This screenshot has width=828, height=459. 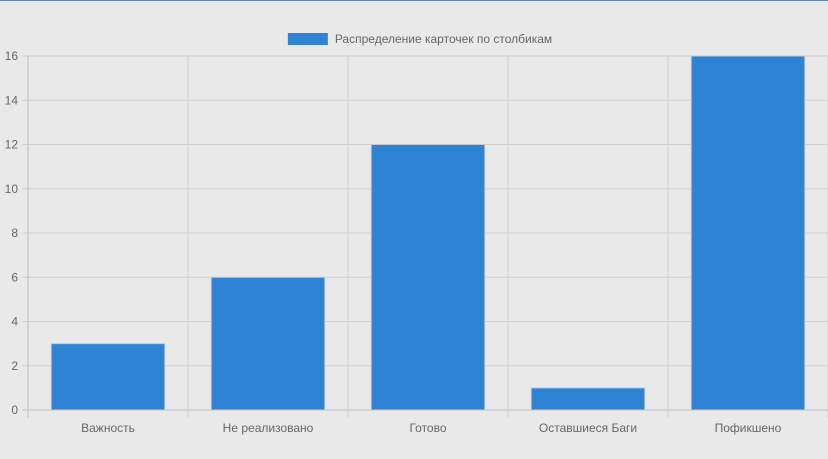 I want to click on x-tick-label: Оставшиеся Баги, so click(x=588, y=428).